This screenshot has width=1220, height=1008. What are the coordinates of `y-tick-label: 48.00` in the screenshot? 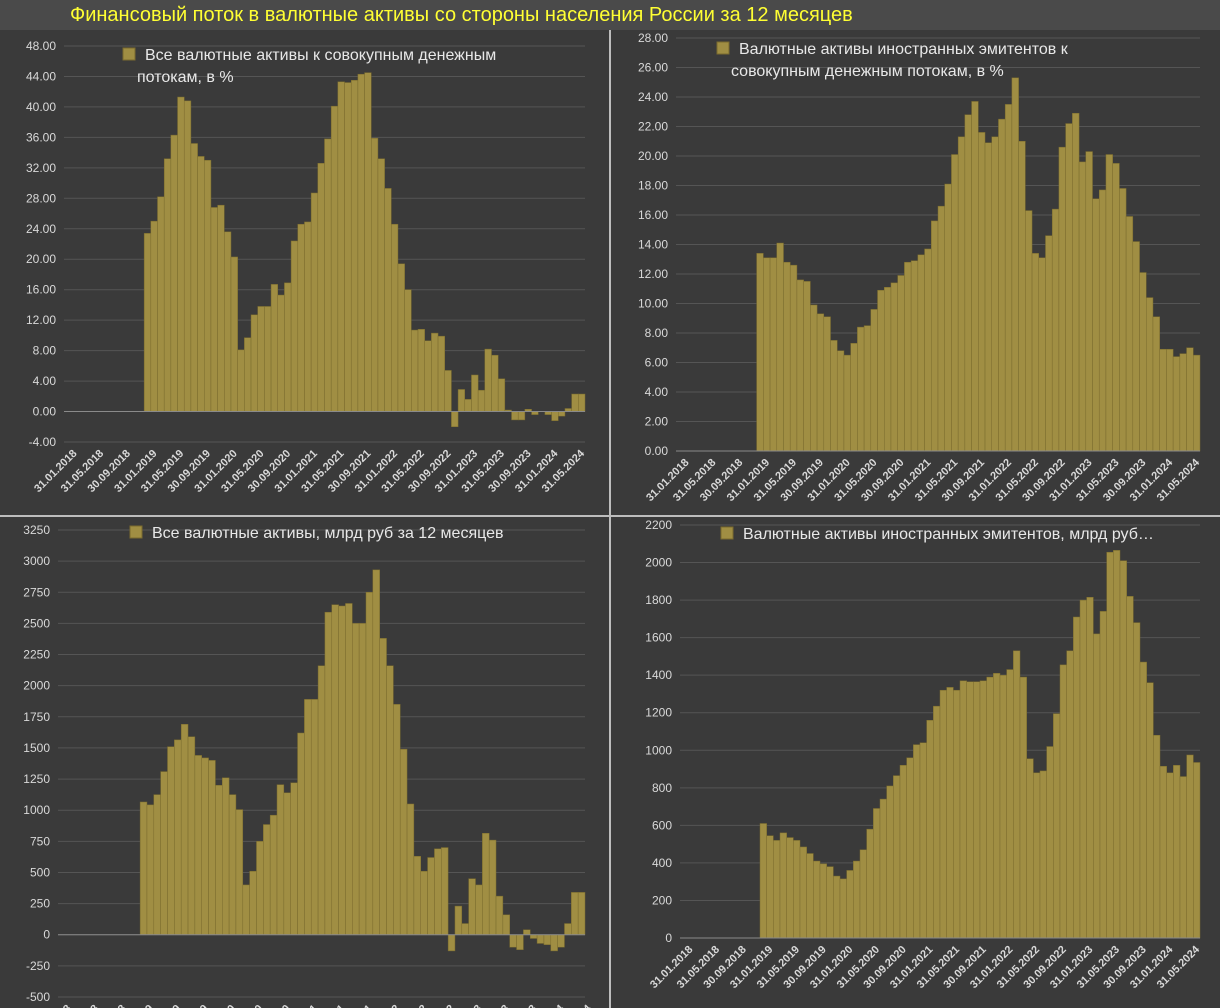 It's located at (41, 46).